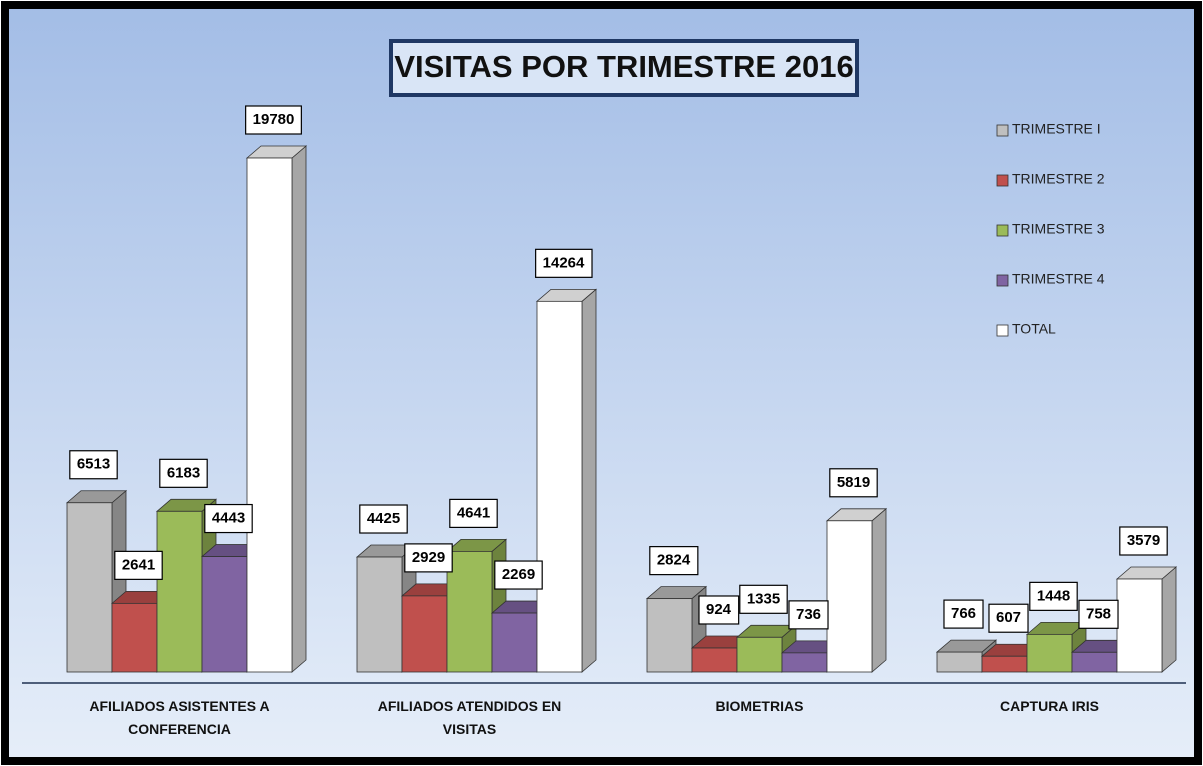 Image resolution: width=1203 pixels, height=766 pixels. I want to click on legend-label: TRIMESTRE I, so click(1056, 129).